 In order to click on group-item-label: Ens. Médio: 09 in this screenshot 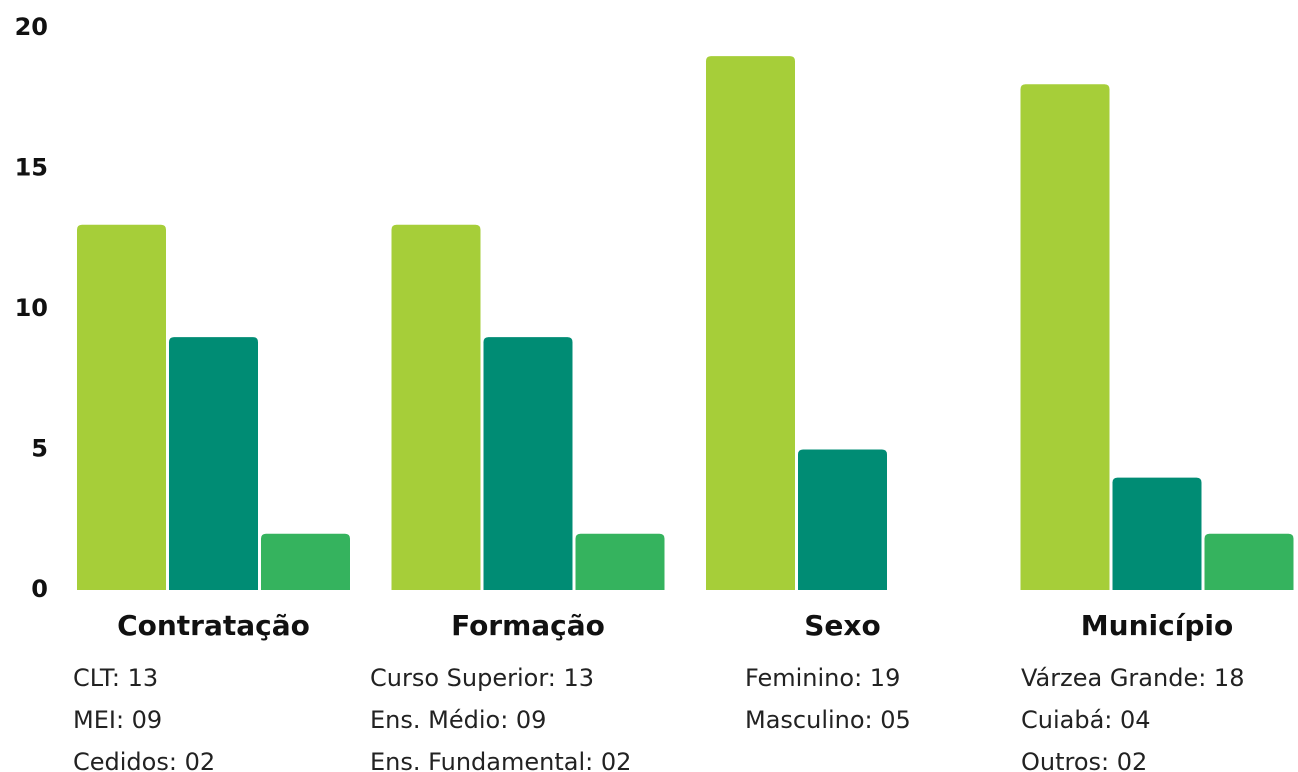, I will do `click(458, 720)`.